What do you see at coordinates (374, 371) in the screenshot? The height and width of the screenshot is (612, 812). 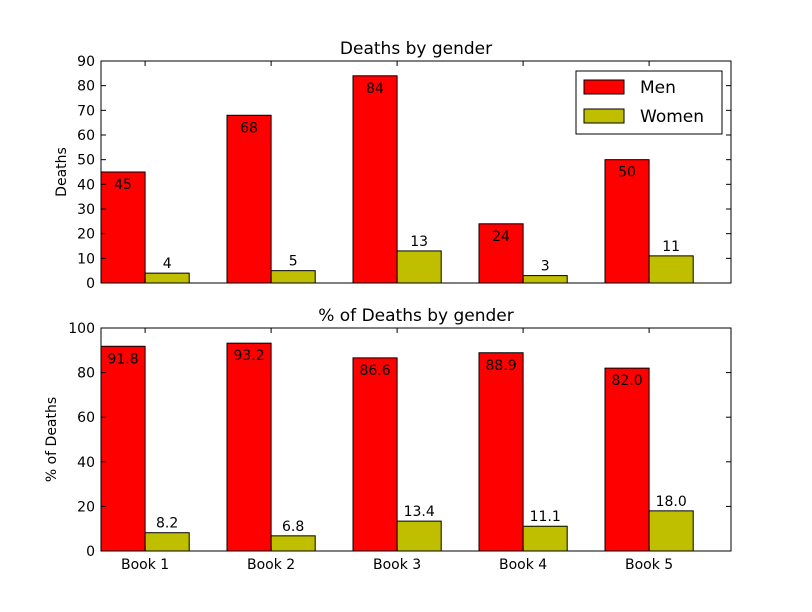 I see `bar-value-label: 86.6` at bounding box center [374, 371].